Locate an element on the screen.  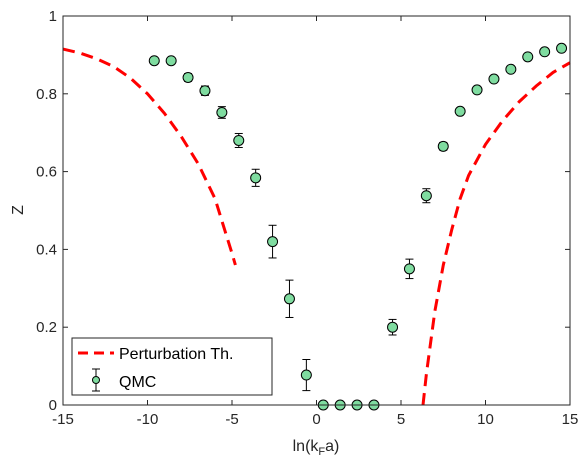
y-tick-label: 1 is located at coordinates (53, 16).